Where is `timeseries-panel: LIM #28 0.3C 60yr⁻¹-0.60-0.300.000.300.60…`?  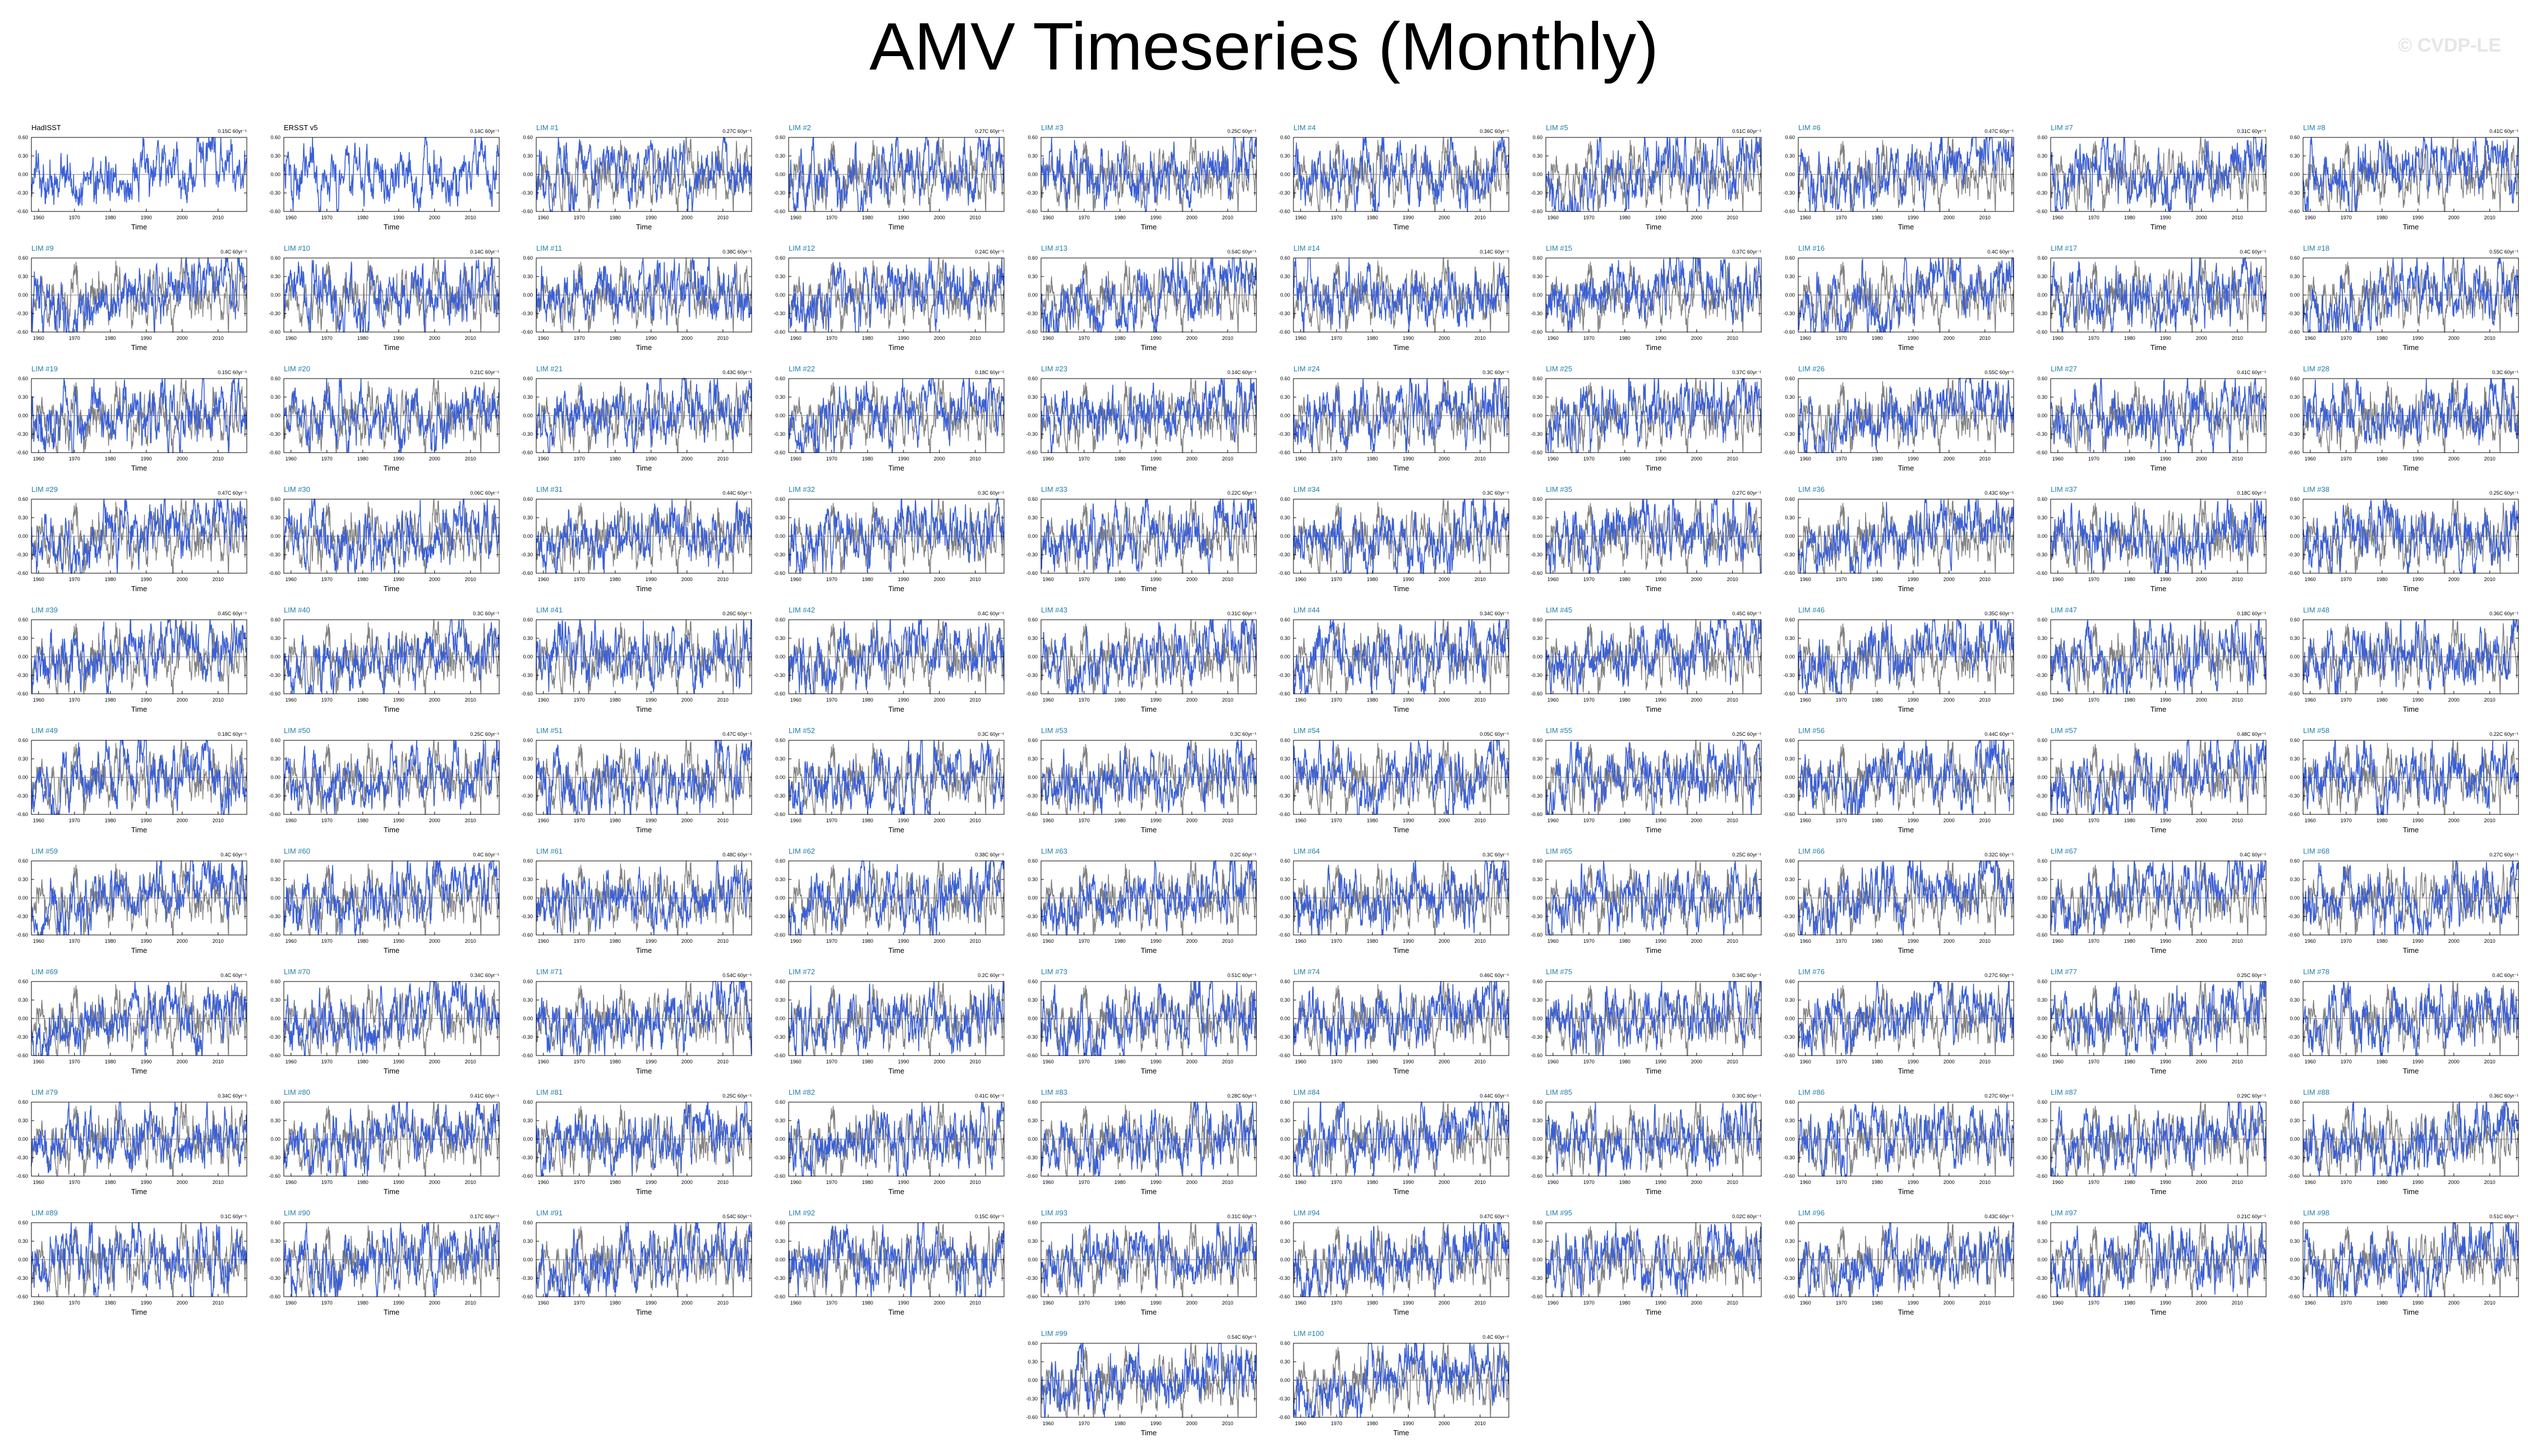 timeseries-panel: LIM #28 0.3C 60yr⁻¹-0.60-0.300.000.300.60… is located at coordinates (2403, 418).